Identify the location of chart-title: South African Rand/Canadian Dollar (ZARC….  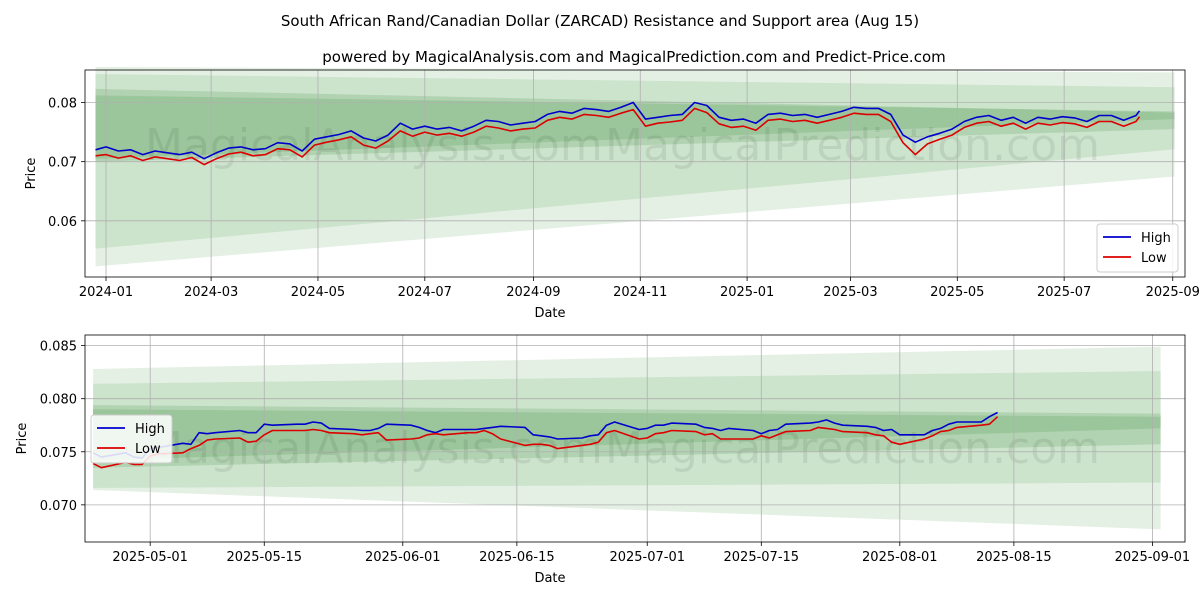
(600, 21).